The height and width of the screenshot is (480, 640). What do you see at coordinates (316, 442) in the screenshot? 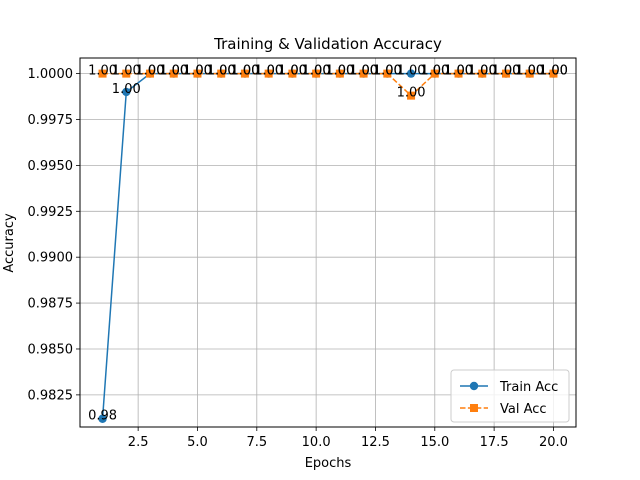
I see `x-tick-label: 10.0` at bounding box center [316, 442].